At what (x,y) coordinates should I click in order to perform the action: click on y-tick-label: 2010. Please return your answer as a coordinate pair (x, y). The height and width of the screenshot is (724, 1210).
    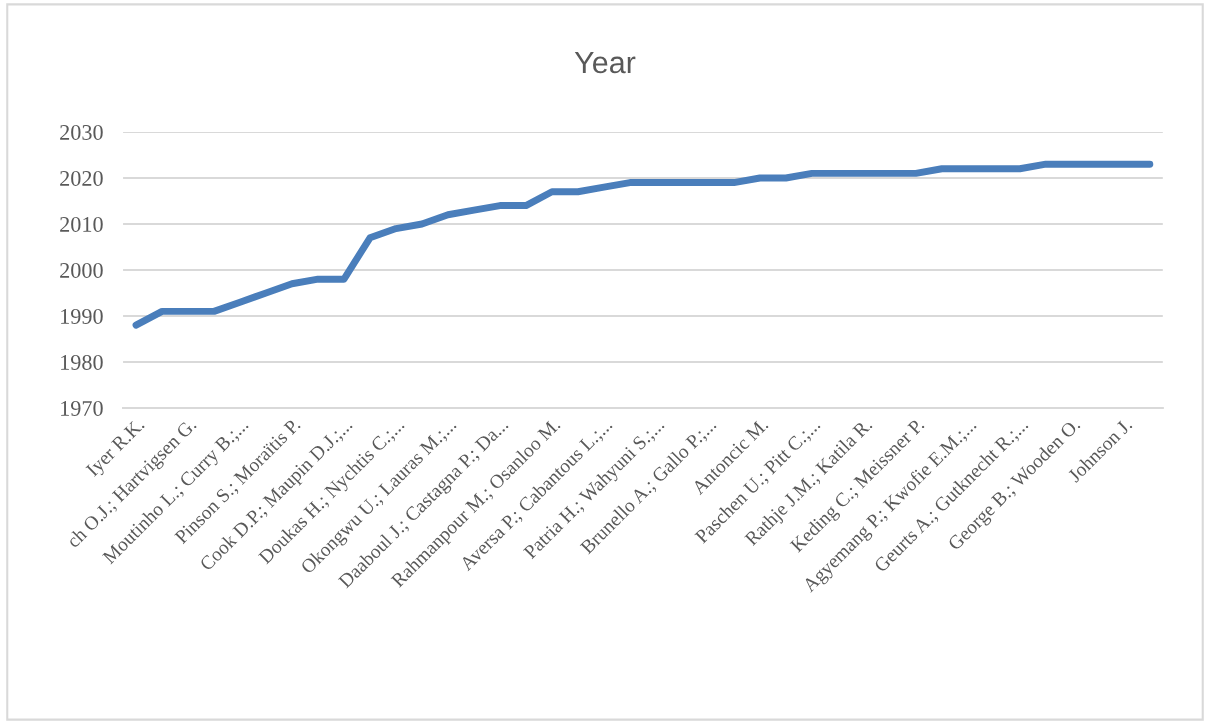
    Looking at the image, I should click on (81, 224).